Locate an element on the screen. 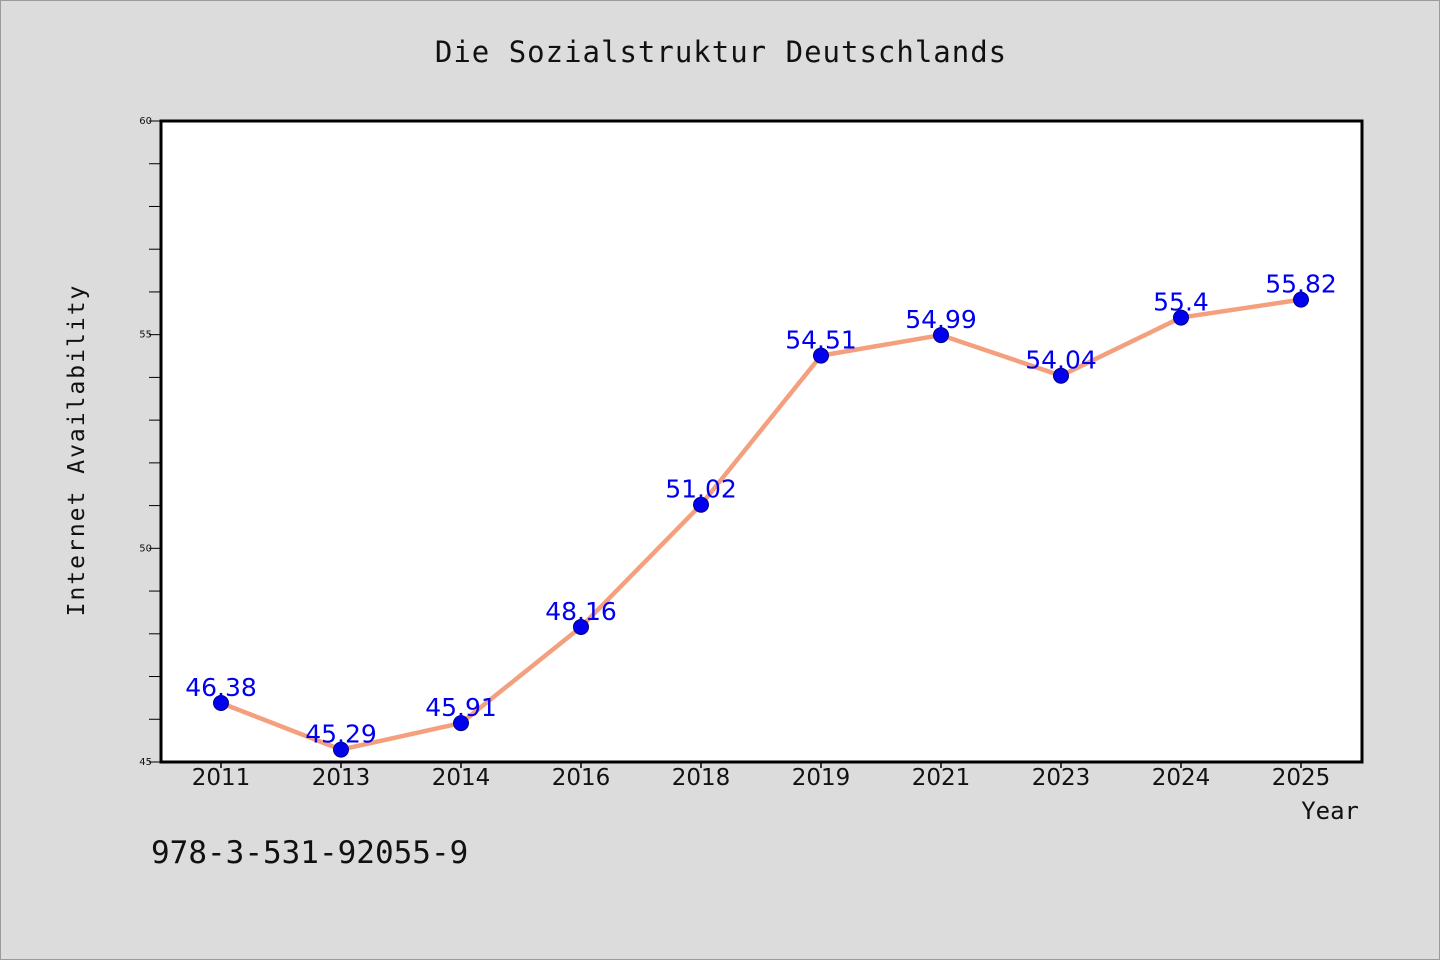 The image size is (1440, 960). chart-title: Die Sozialstruktur Deutschlands is located at coordinates (721, 52).